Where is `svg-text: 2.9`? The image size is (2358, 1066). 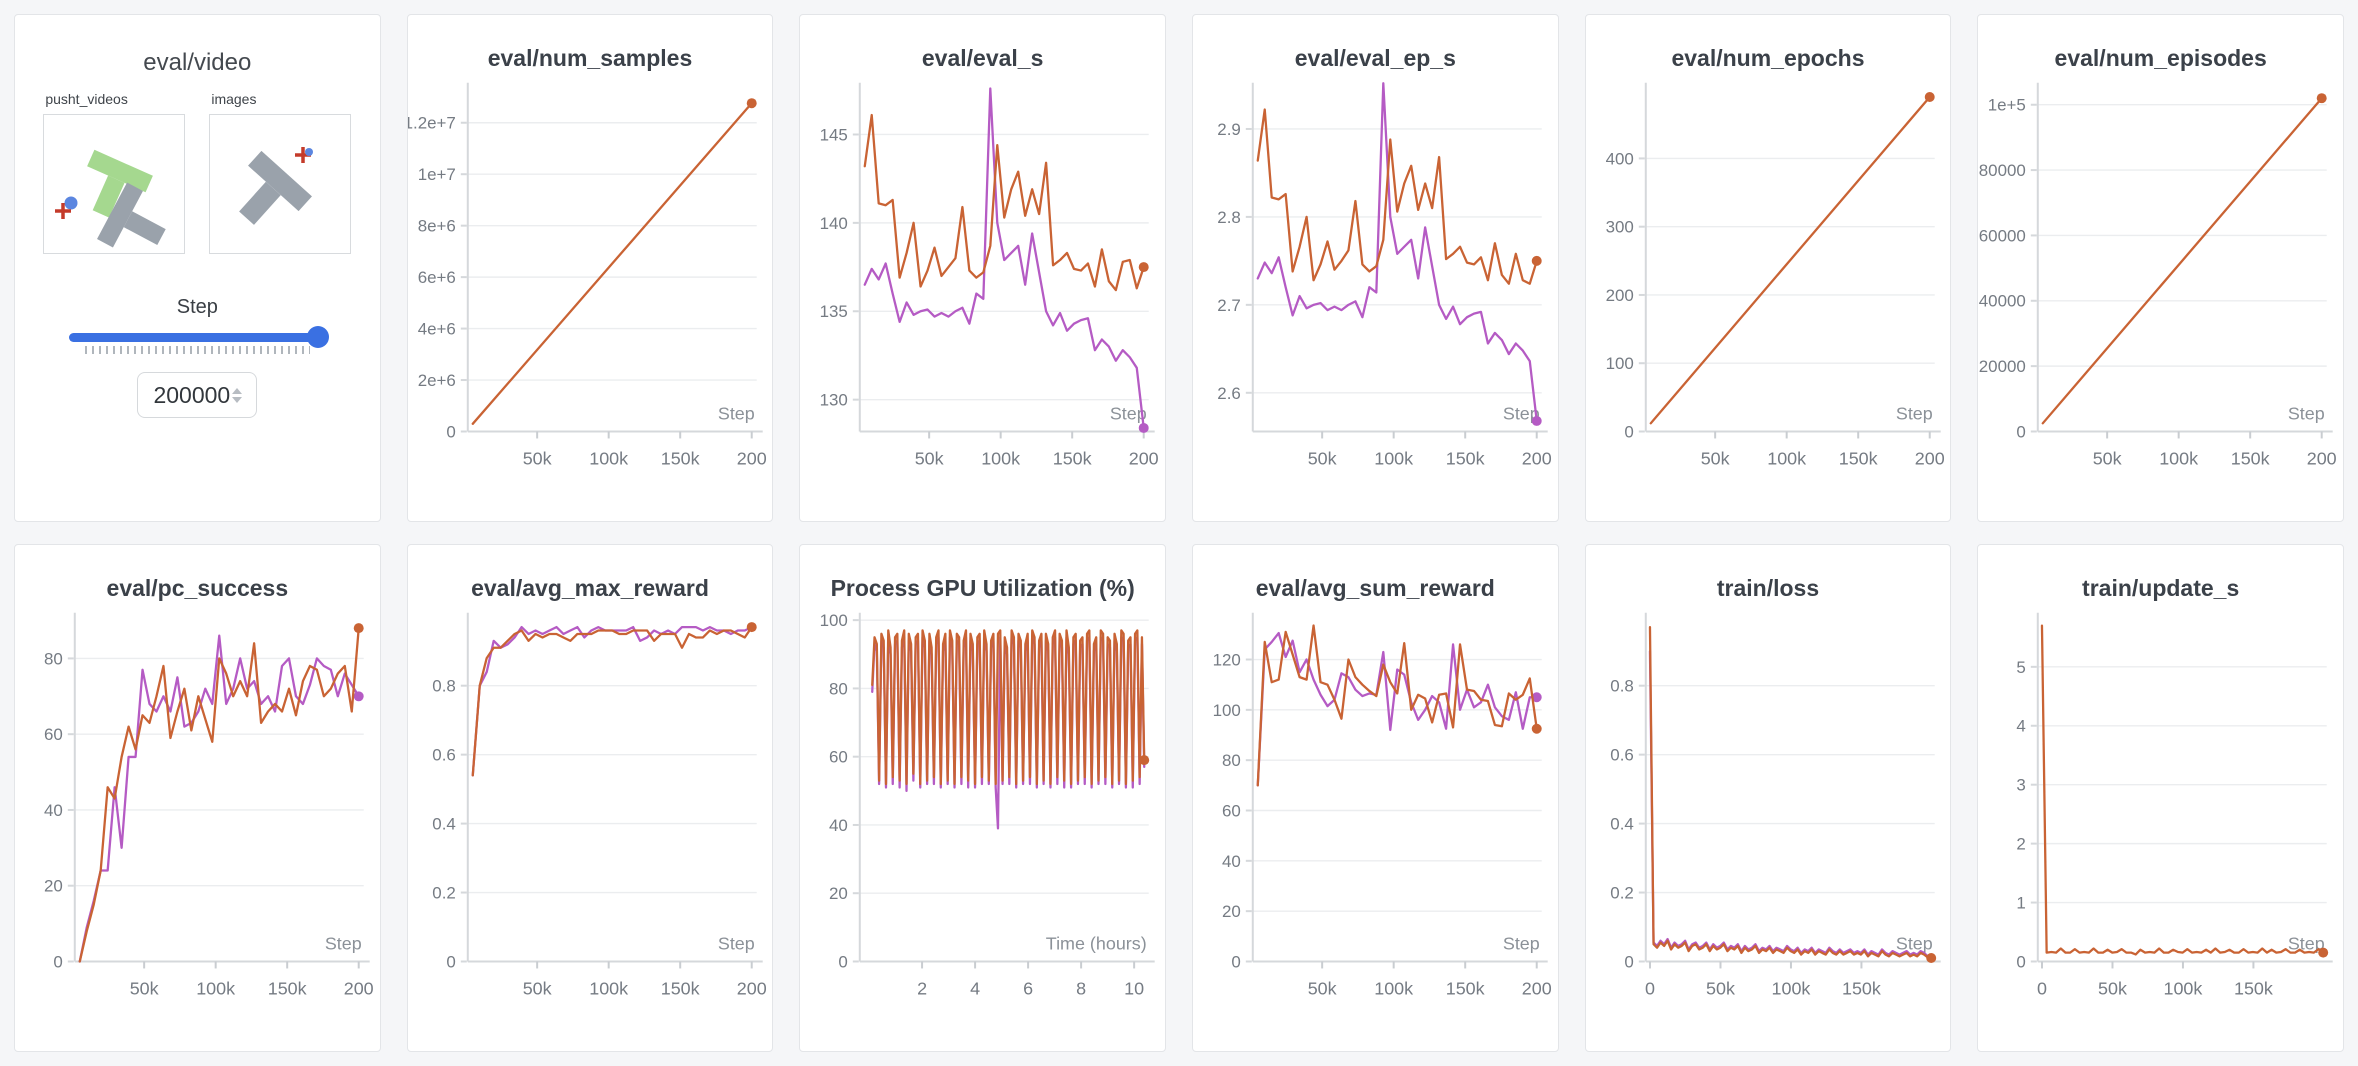 svg-text: 2.9 is located at coordinates (1229, 129).